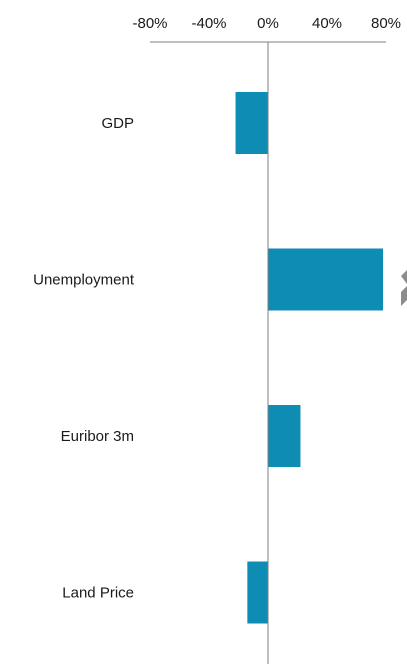 Image resolution: width=407 pixels, height=669 pixels. I want to click on x-tick-labels: -80% -40% 0% 40% 80%, so click(266, 23).